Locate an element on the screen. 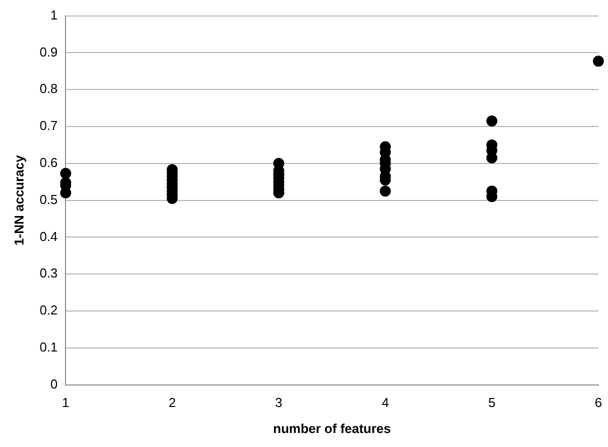 This screenshot has height=447, width=608. y-tick-label: 1 is located at coordinates (54, 14).